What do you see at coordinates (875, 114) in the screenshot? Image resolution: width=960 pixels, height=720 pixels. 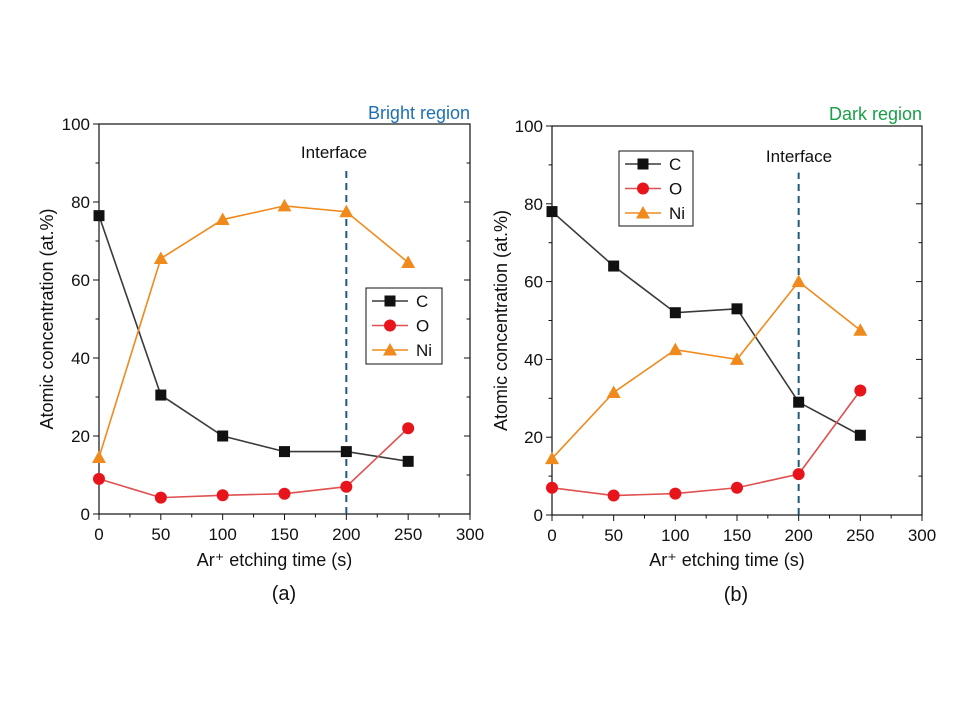 I see `region-title: Dark region` at bounding box center [875, 114].